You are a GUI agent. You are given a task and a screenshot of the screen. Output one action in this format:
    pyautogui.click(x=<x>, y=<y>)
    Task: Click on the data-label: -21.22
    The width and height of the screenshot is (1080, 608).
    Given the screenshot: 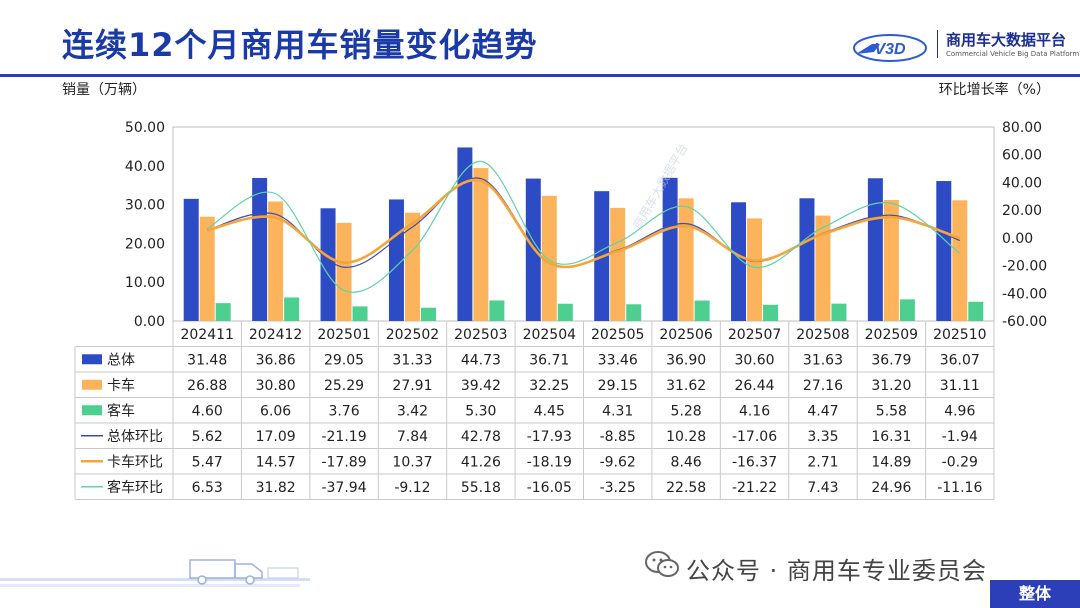 What is the action you would take?
    pyautogui.click(x=754, y=488)
    